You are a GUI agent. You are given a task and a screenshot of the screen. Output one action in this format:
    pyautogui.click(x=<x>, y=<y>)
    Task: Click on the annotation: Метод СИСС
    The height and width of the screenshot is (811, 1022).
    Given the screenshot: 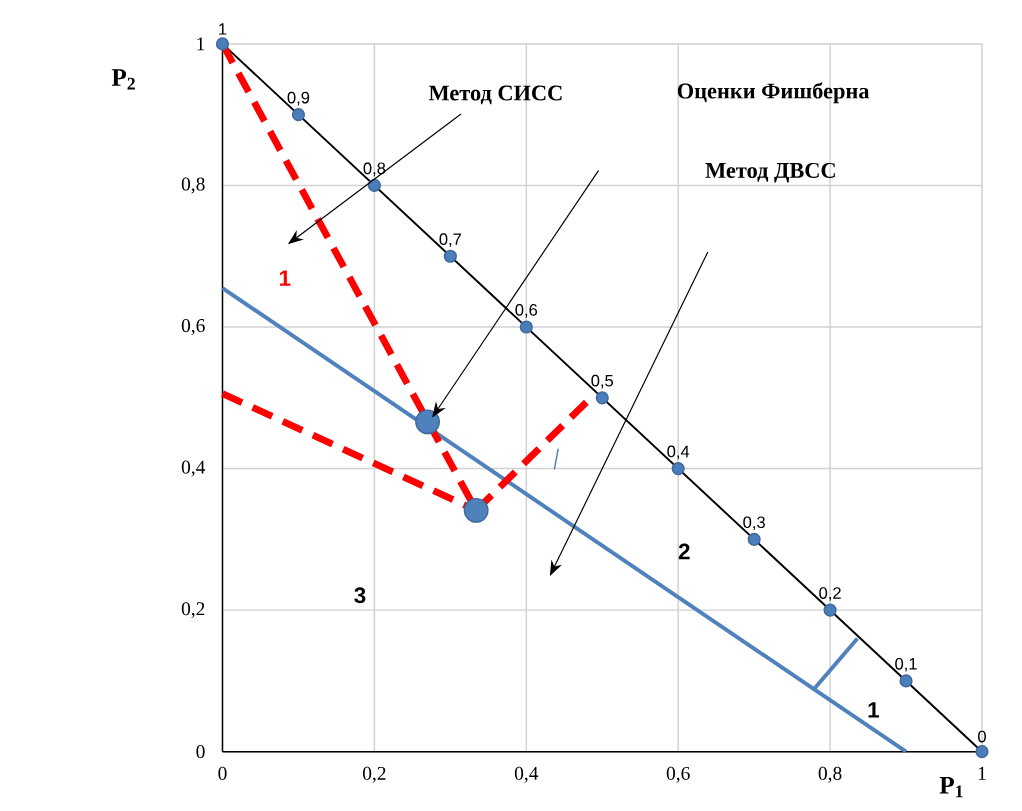 What is the action you would take?
    pyautogui.click(x=495, y=95)
    